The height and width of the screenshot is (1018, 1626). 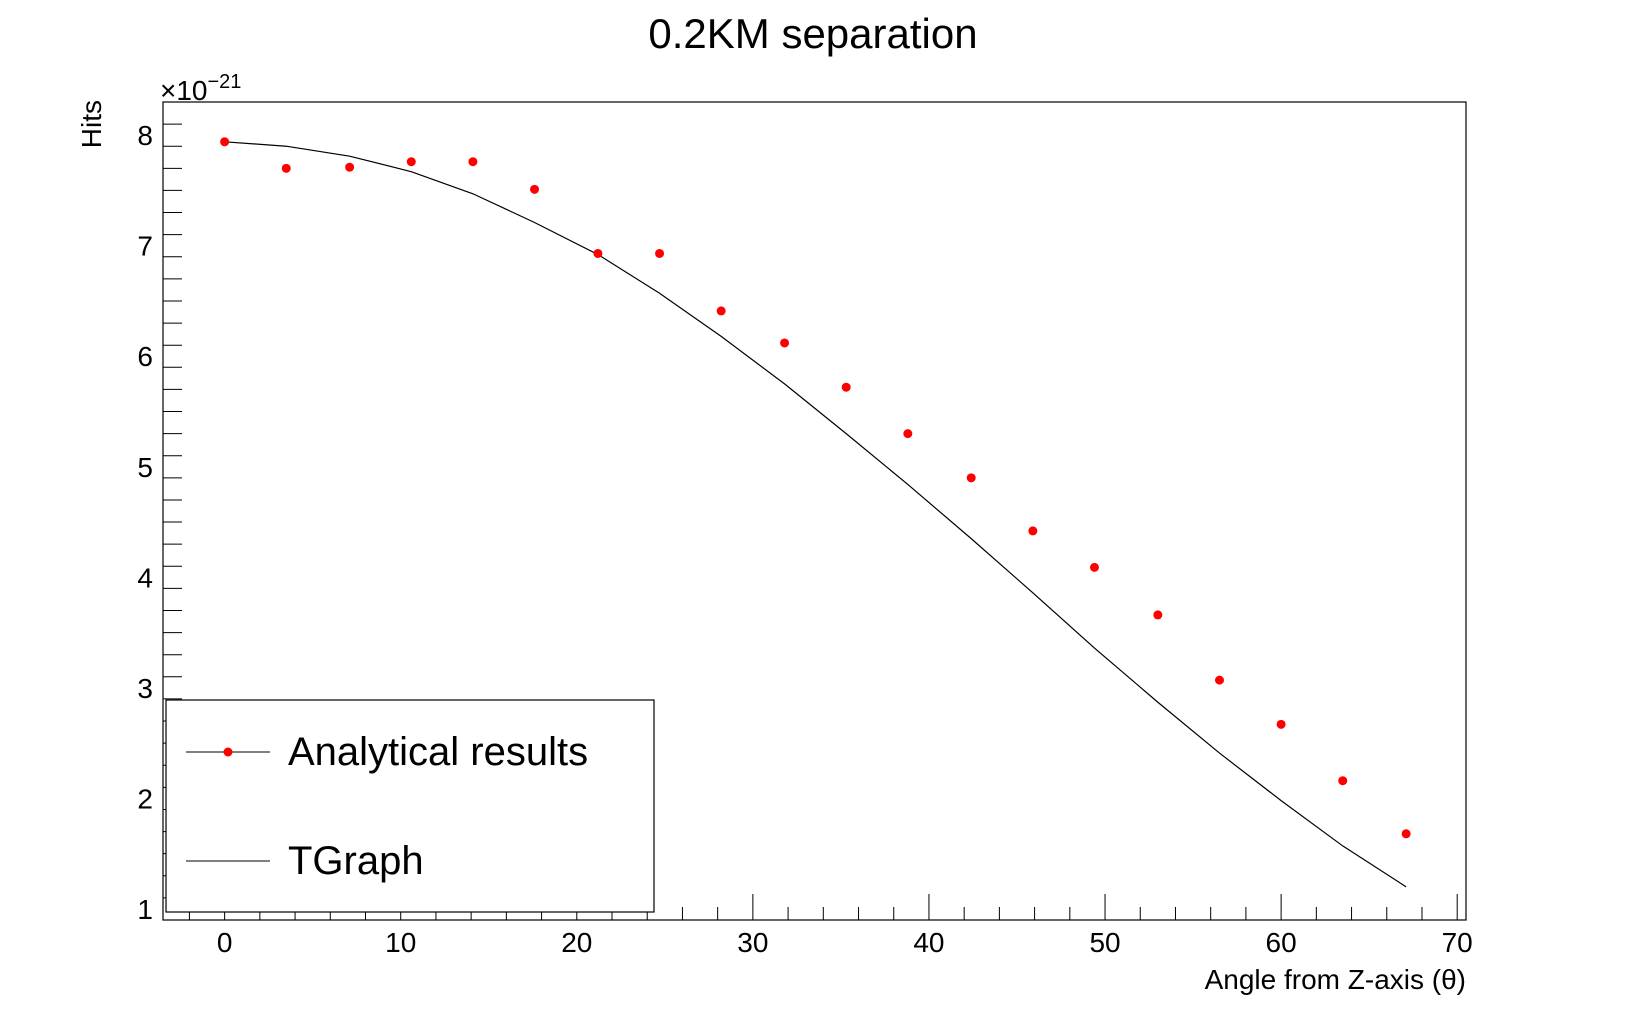 I want to click on y-tick-label: 3, so click(x=145, y=688).